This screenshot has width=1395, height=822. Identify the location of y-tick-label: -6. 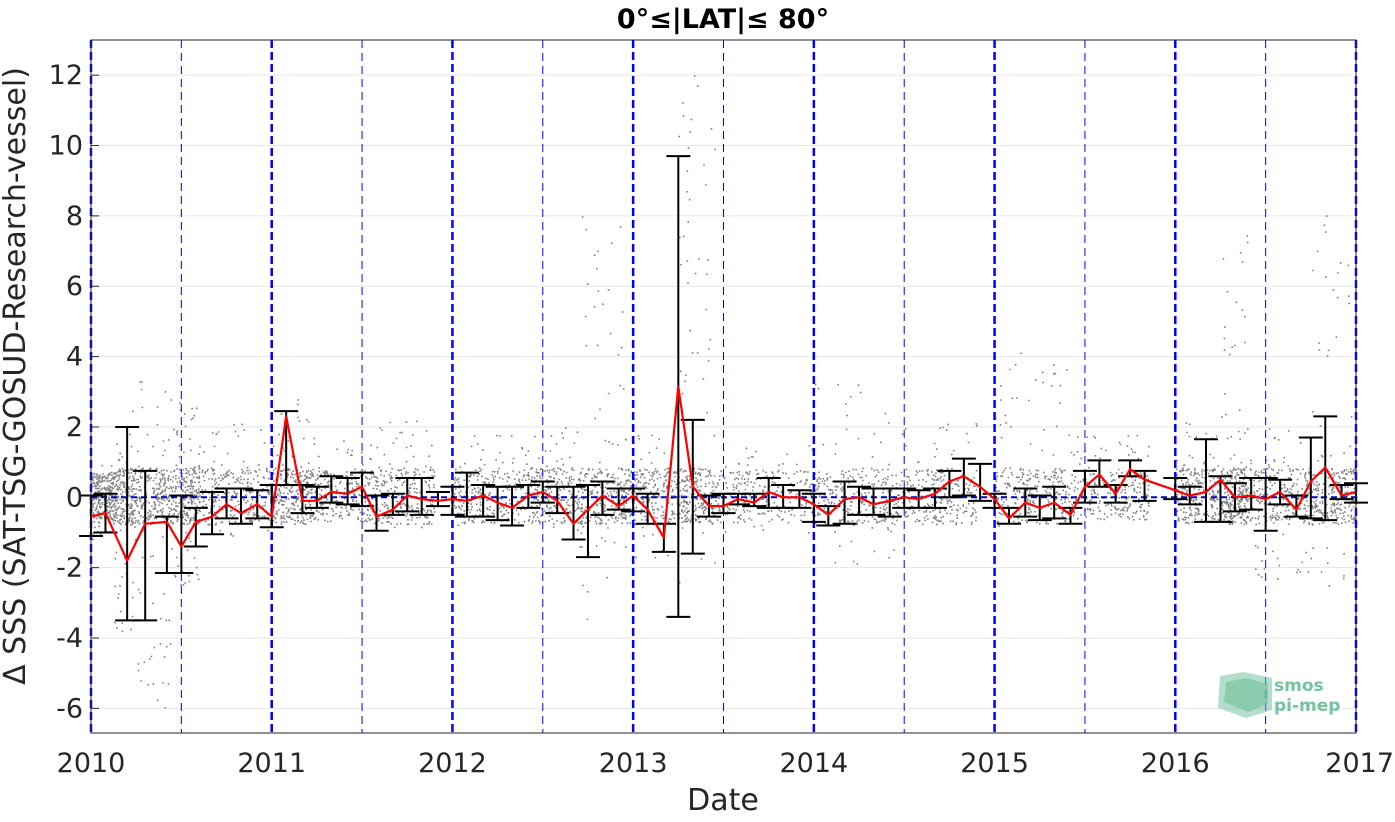
(69, 708).